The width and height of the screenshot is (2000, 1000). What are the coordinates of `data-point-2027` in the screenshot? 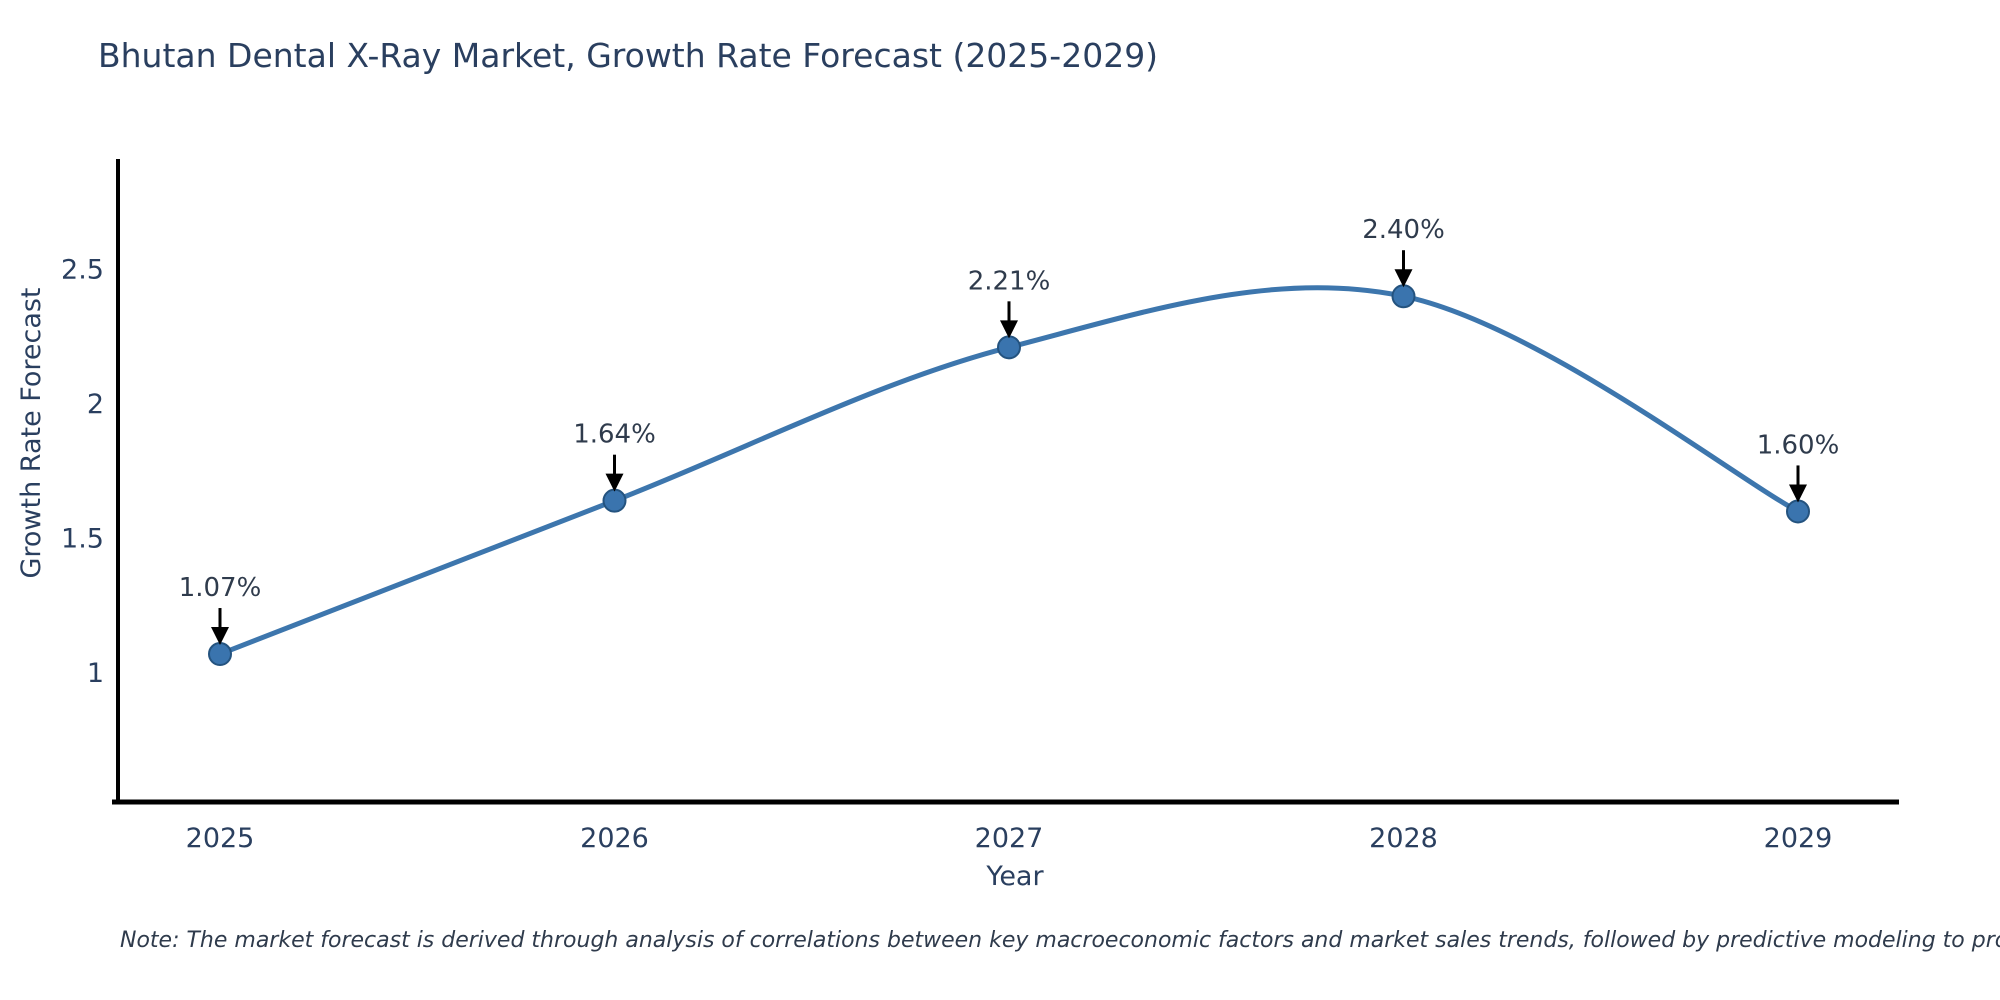 It's located at (1009, 347).